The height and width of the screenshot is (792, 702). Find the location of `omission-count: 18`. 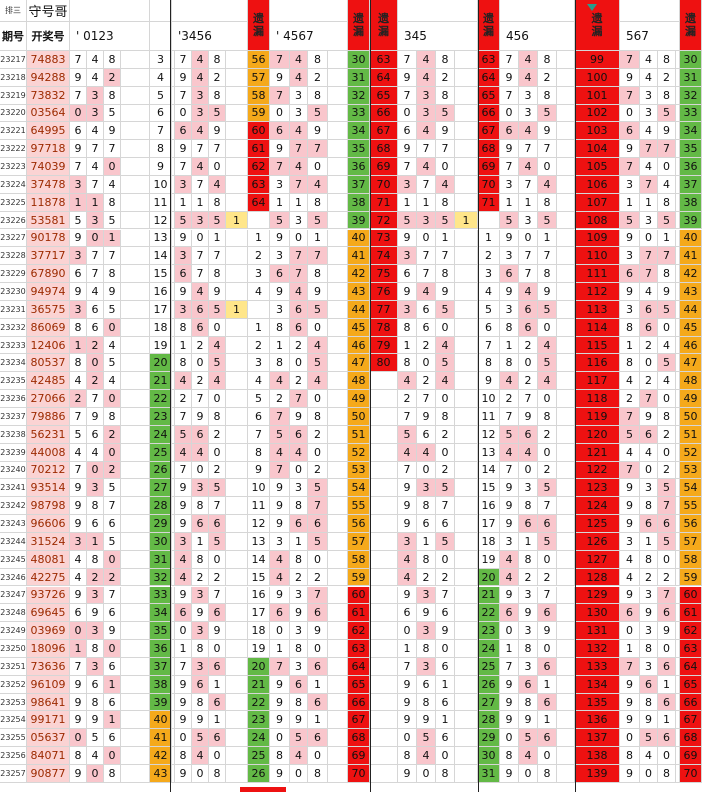

omission-count: 18 is located at coordinates (259, 631).